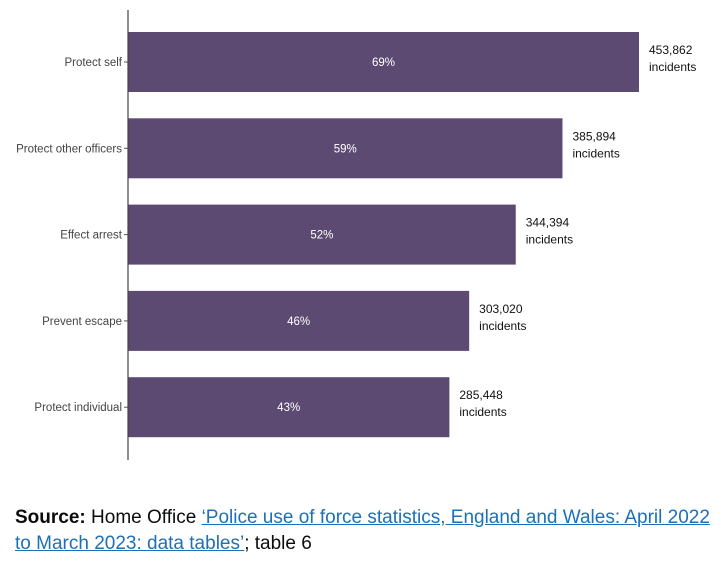 Image resolution: width=721 pixels, height=563 pixels. I want to click on value-label: 285,448, so click(481, 395).